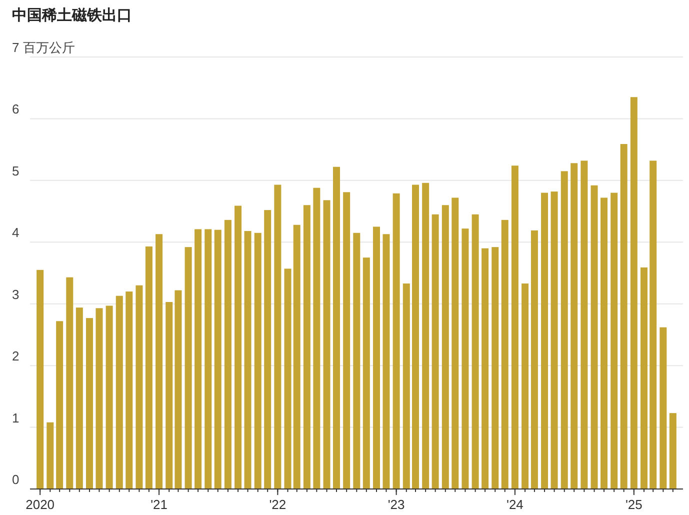  I want to click on y-tick-label: 2, so click(16, 356).